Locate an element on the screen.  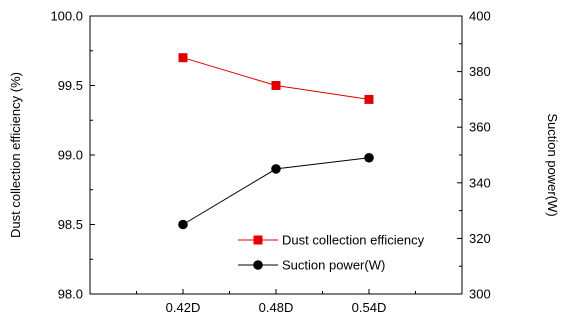
y-axis-left-title: Dust collection efficiency (%) is located at coordinates (15, 155).